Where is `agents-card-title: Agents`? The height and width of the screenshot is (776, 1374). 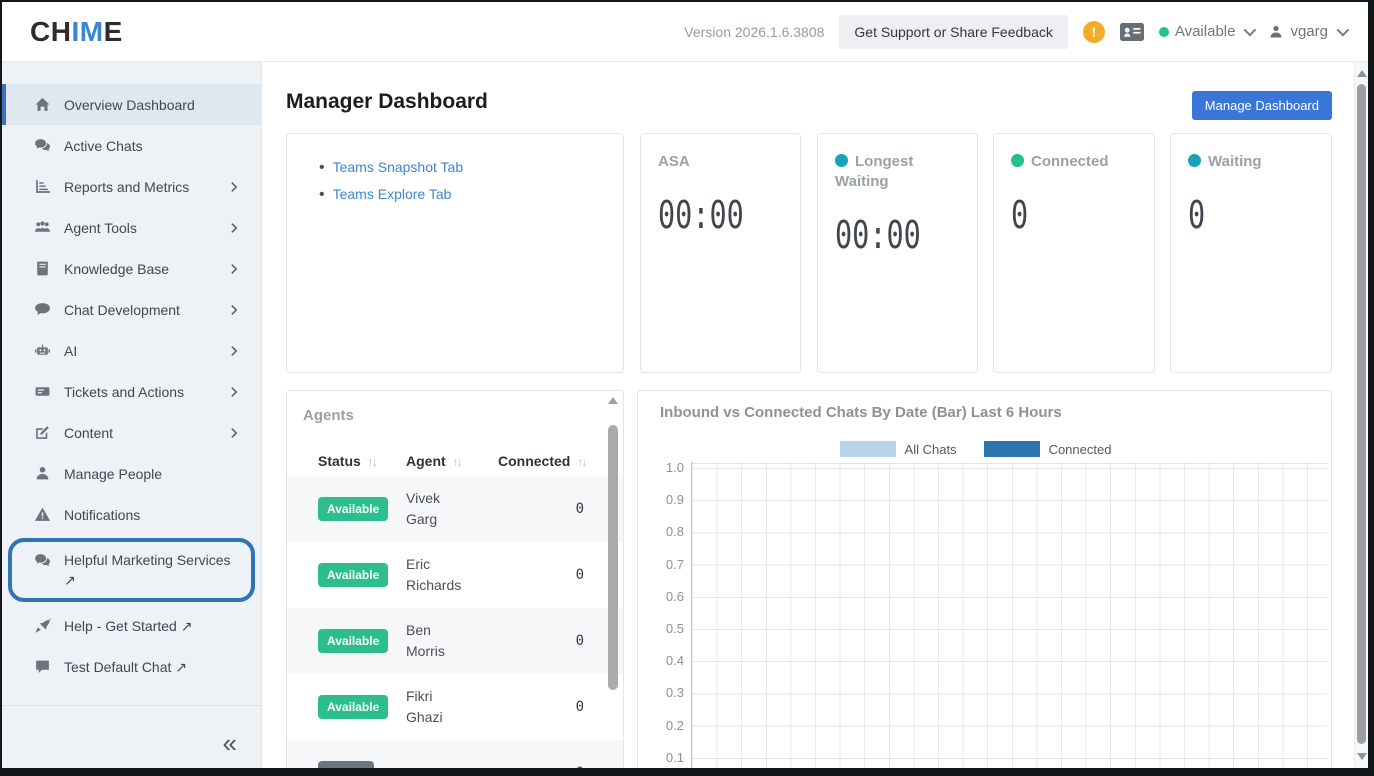
agents-card-title: Agents is located at coordinates (328, 415).